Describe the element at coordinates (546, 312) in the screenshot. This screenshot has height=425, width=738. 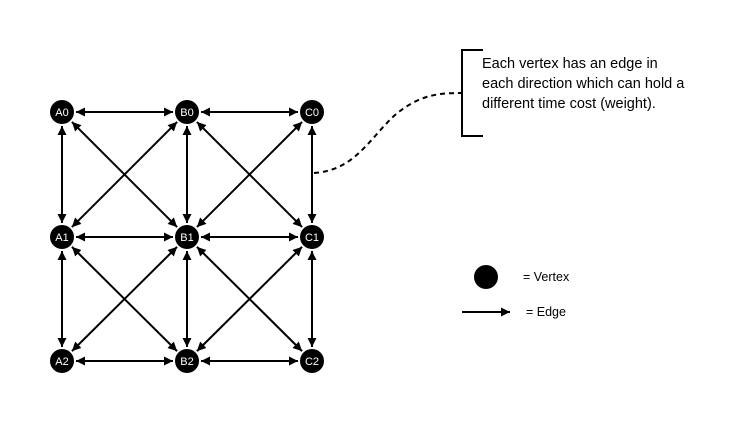
I see `legend-edge-label: = Edge` at that location.